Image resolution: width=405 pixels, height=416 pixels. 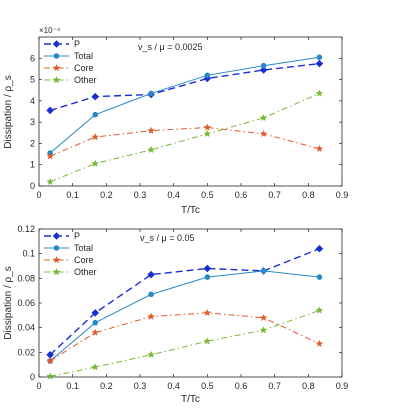 I want to click on y-exponent-label: ×10⁻⁴, so click(x=50, y=30).